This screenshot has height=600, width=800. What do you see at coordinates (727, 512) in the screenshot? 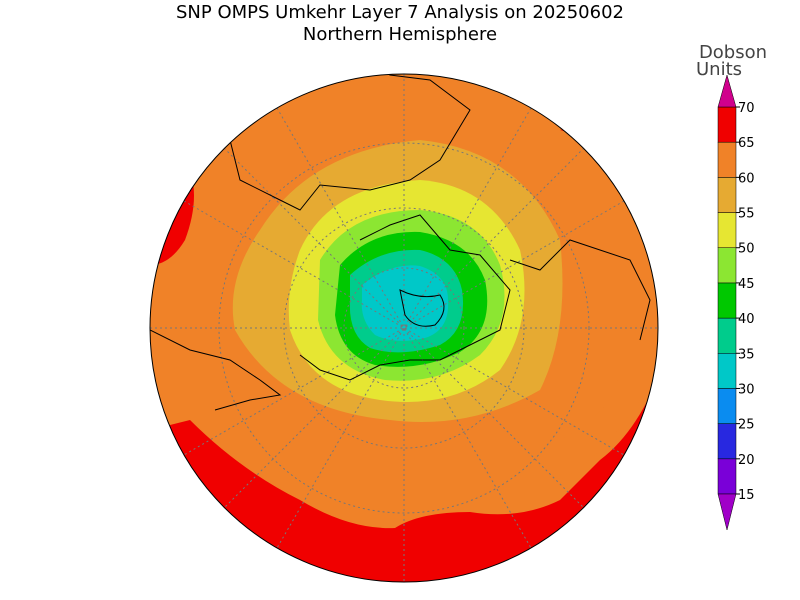
I see `under-triangle` at bounding box center [727, 512].